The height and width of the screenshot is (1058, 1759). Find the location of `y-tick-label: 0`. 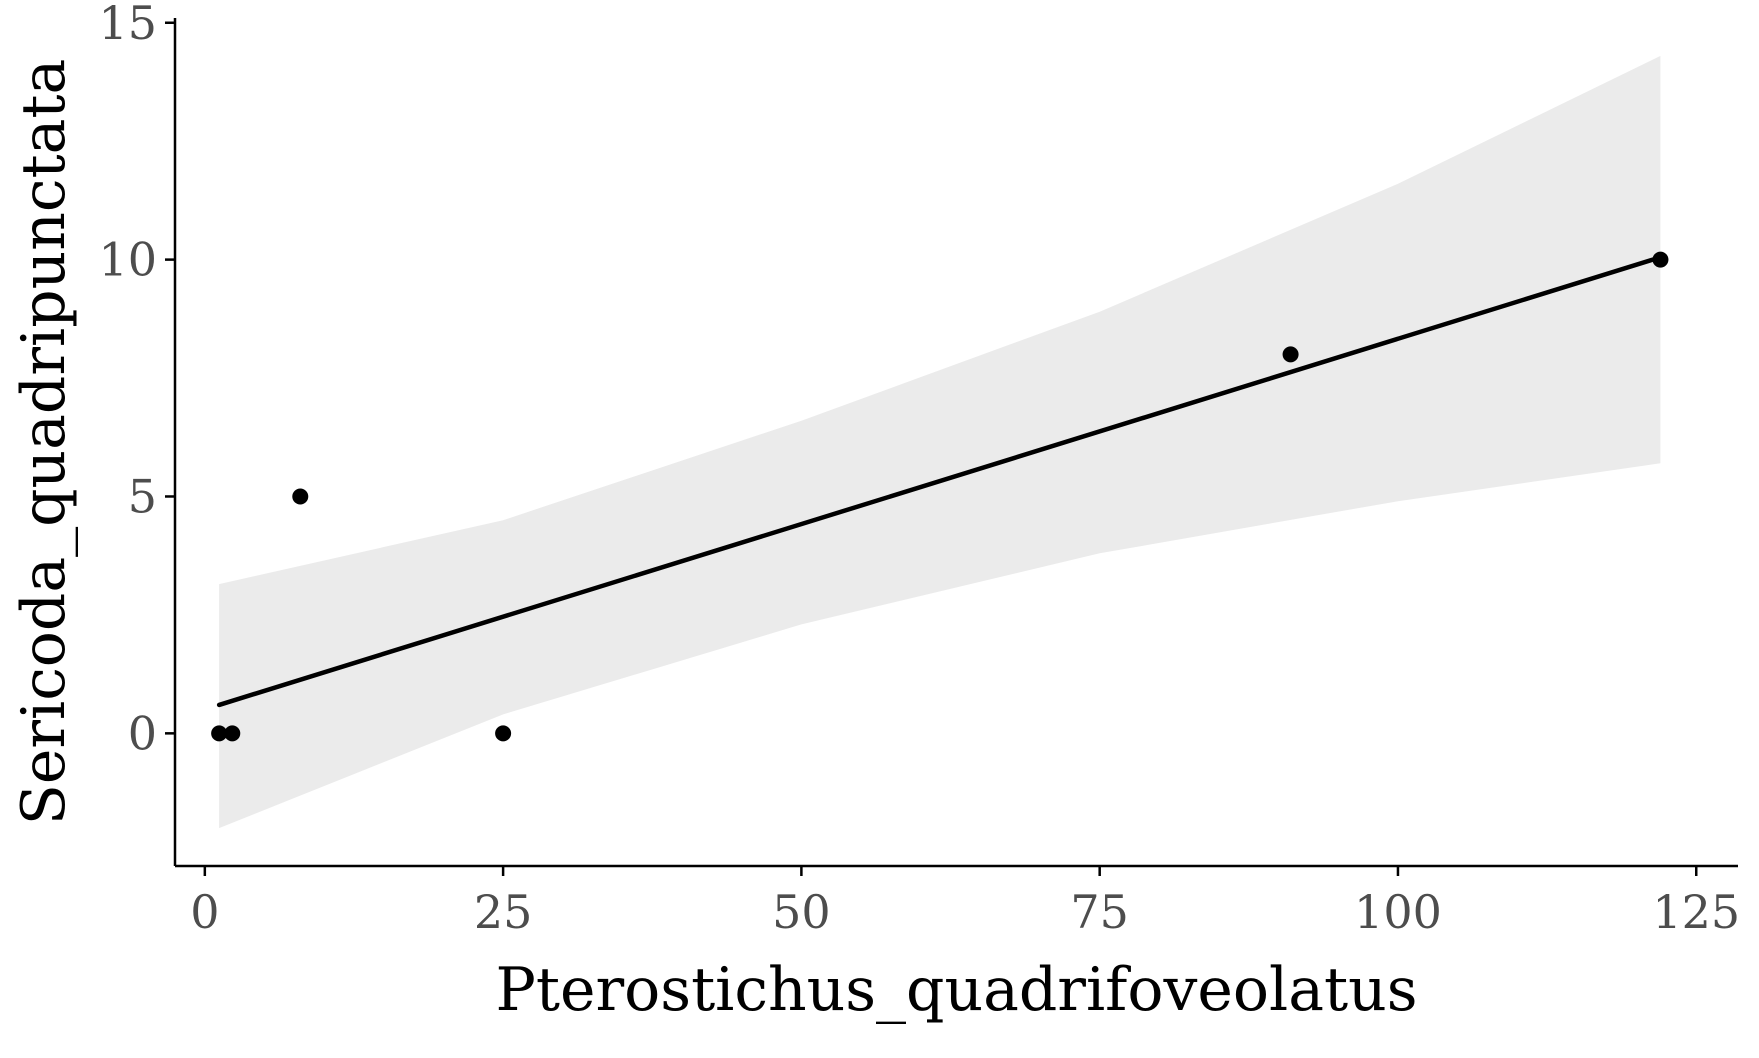

y-tick-label: 0 is located at coordinates (142, 733).